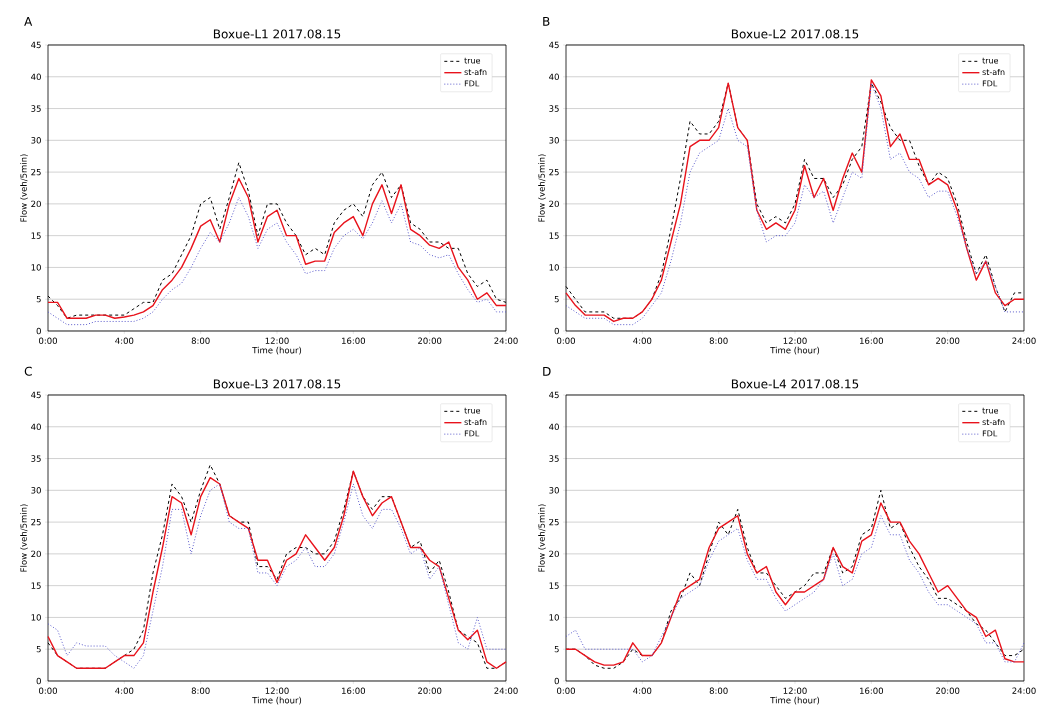  What do you see at coordinates (277, 384) in the screenshot?
I see `chart-title: Boxue-L3 2017.08.15` at bounding box center [277, 384].